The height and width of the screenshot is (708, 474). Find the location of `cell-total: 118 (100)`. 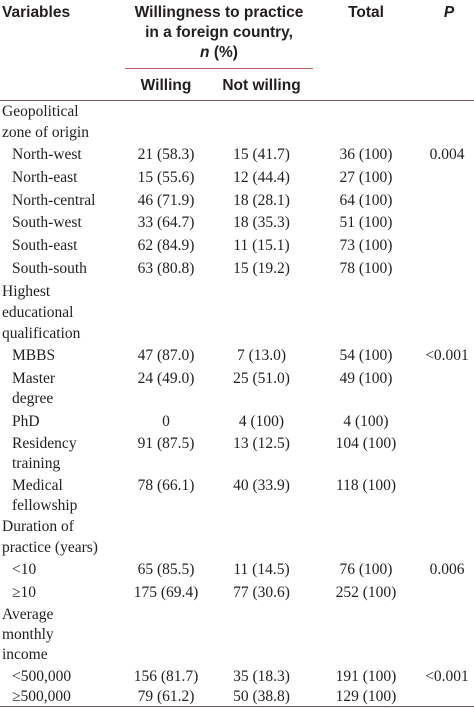

cell-total: 118 (100) is located at coordinates (366, 485).